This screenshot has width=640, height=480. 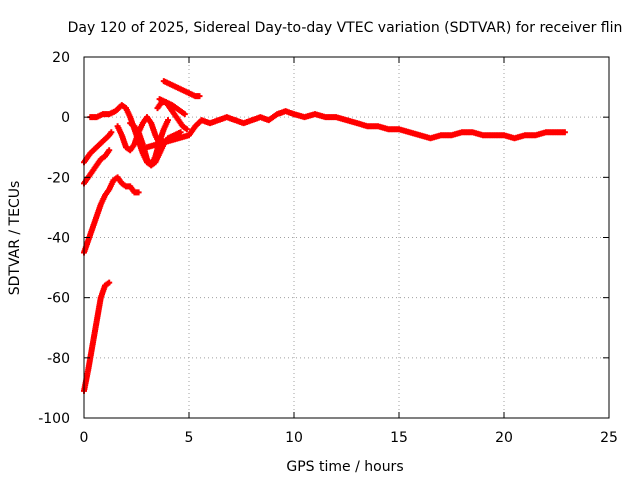 I want to click on x-tick-label: 20, so click(x=504, y=438).